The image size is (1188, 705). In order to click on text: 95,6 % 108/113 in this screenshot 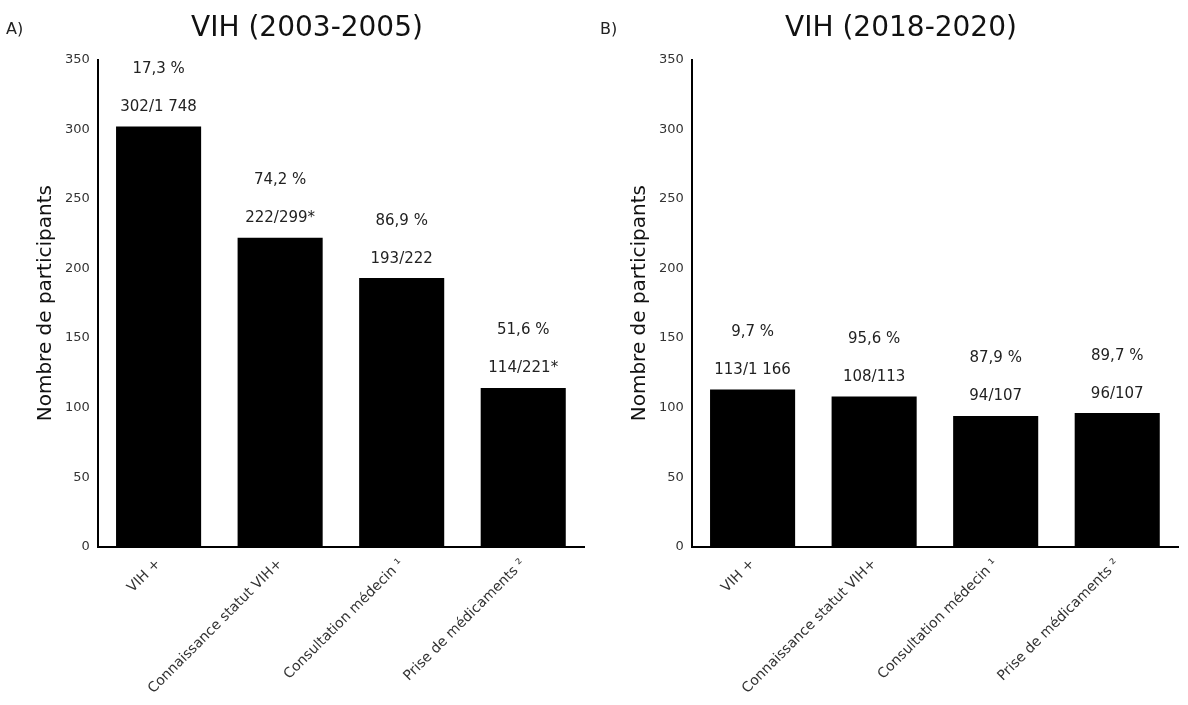, I will do `click(874, 356)`.